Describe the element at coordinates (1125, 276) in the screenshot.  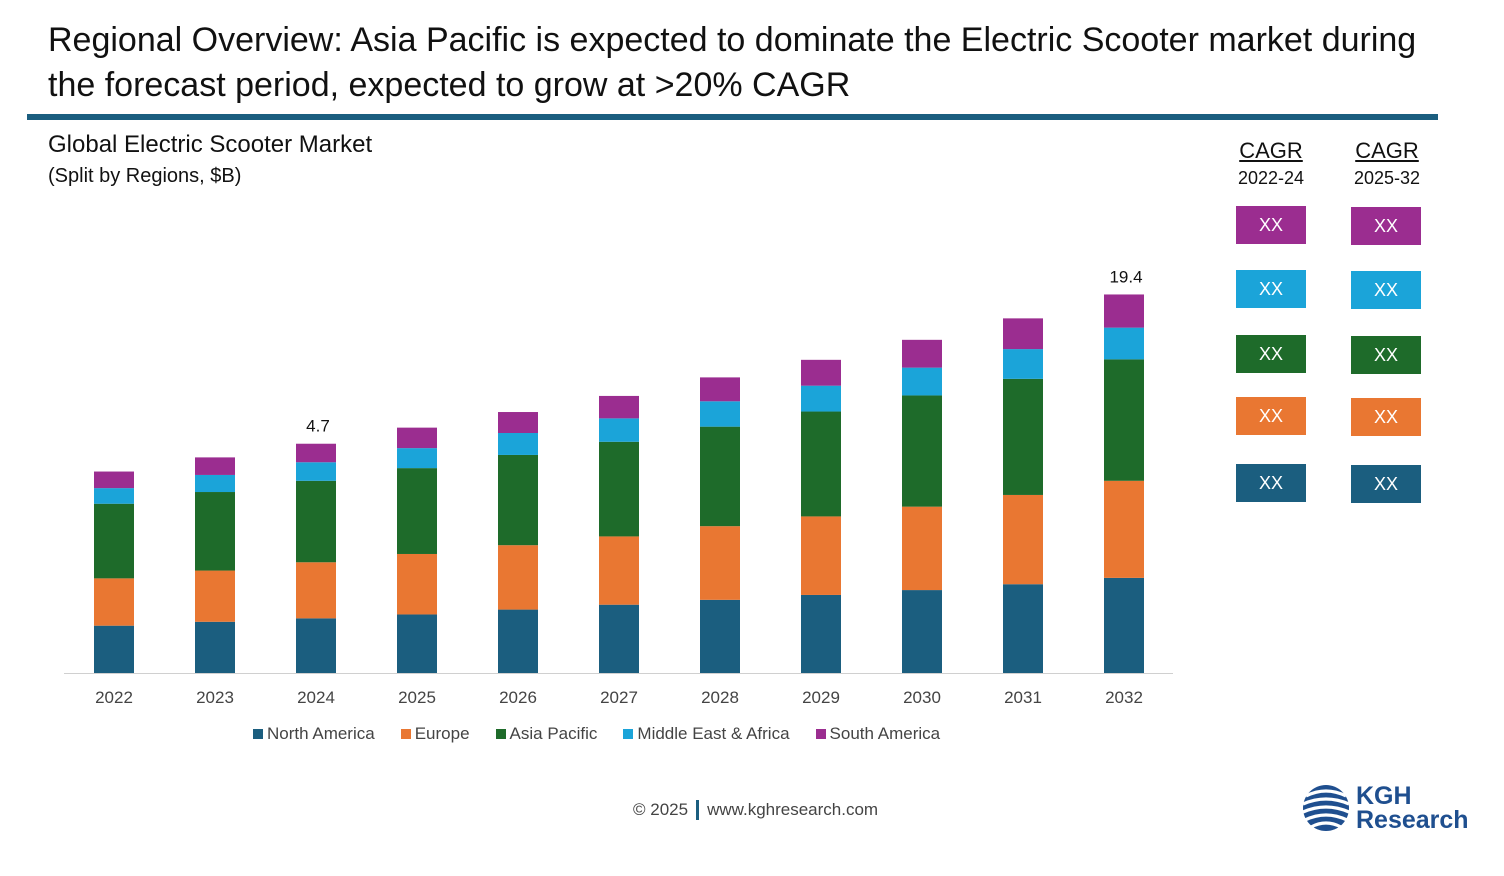
I see `data-label: 19.4` at that location.